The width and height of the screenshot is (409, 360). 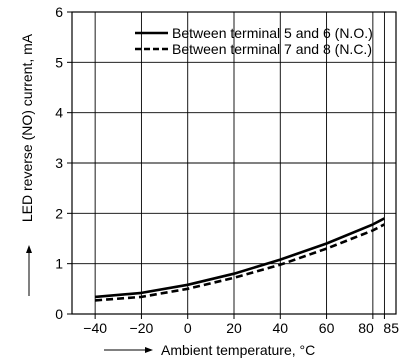 What do you see at coordinates (59, 314) in the screenshot?
I see `y-tick-label: 0` at bounding box center [59, 314].